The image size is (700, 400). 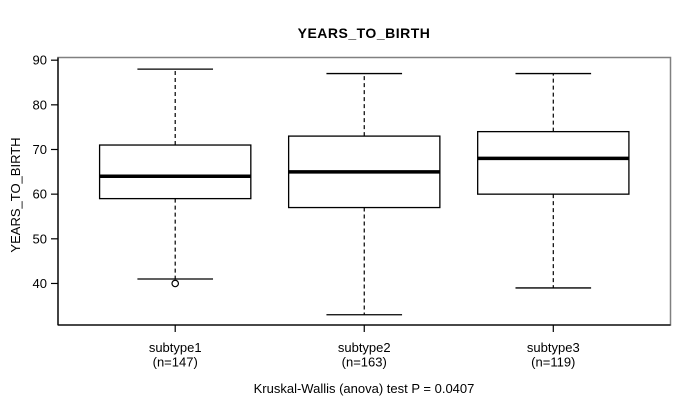 I want to click on group-label-subtype1: subtype1, so click(x=175, y=347).